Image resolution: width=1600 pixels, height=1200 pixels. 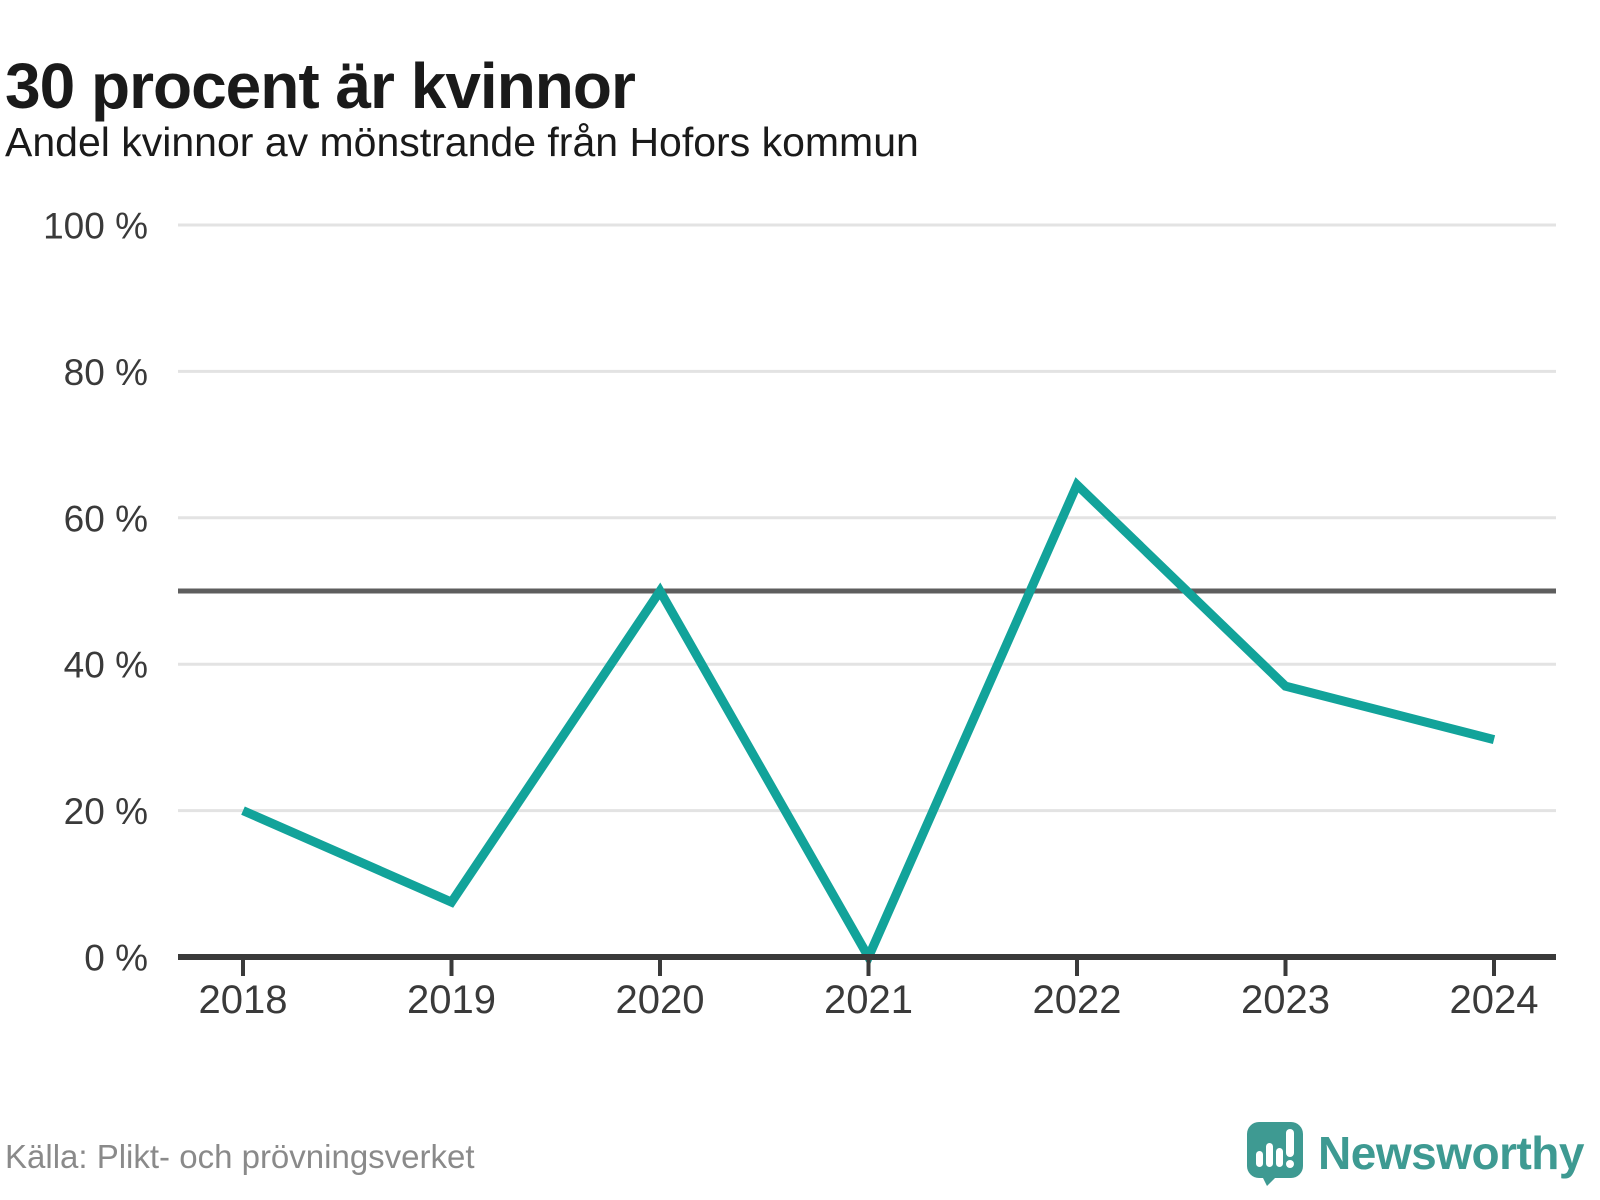 What do you see at coordinates (660, 1000) in the screenshot?
I see `x-axis-tick-label: 2020` at bounding box center [660, 1000].